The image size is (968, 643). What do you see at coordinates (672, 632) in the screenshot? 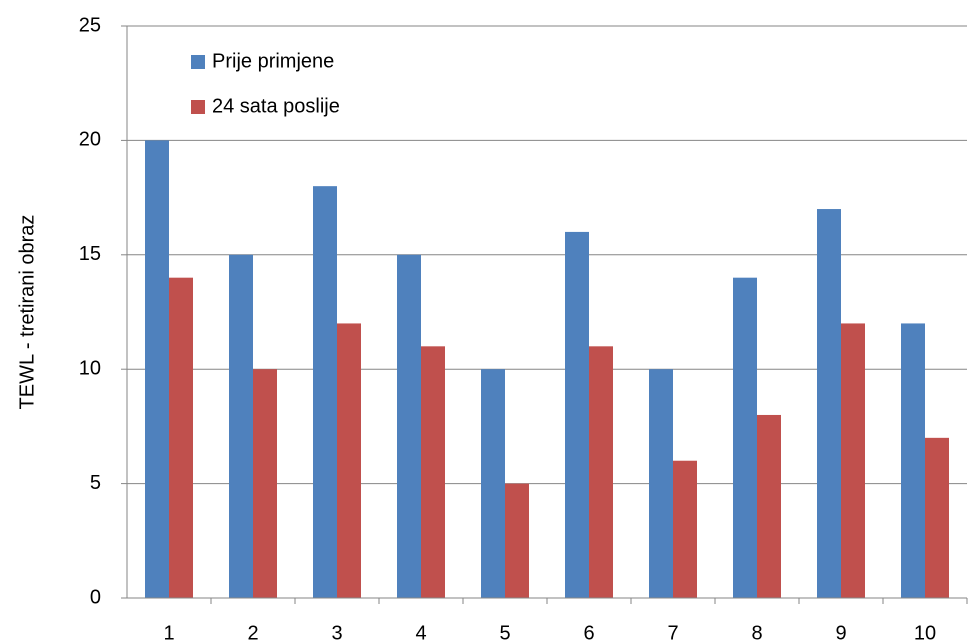
I see `x-tick-label: 7` at bounding box center [672, 632].